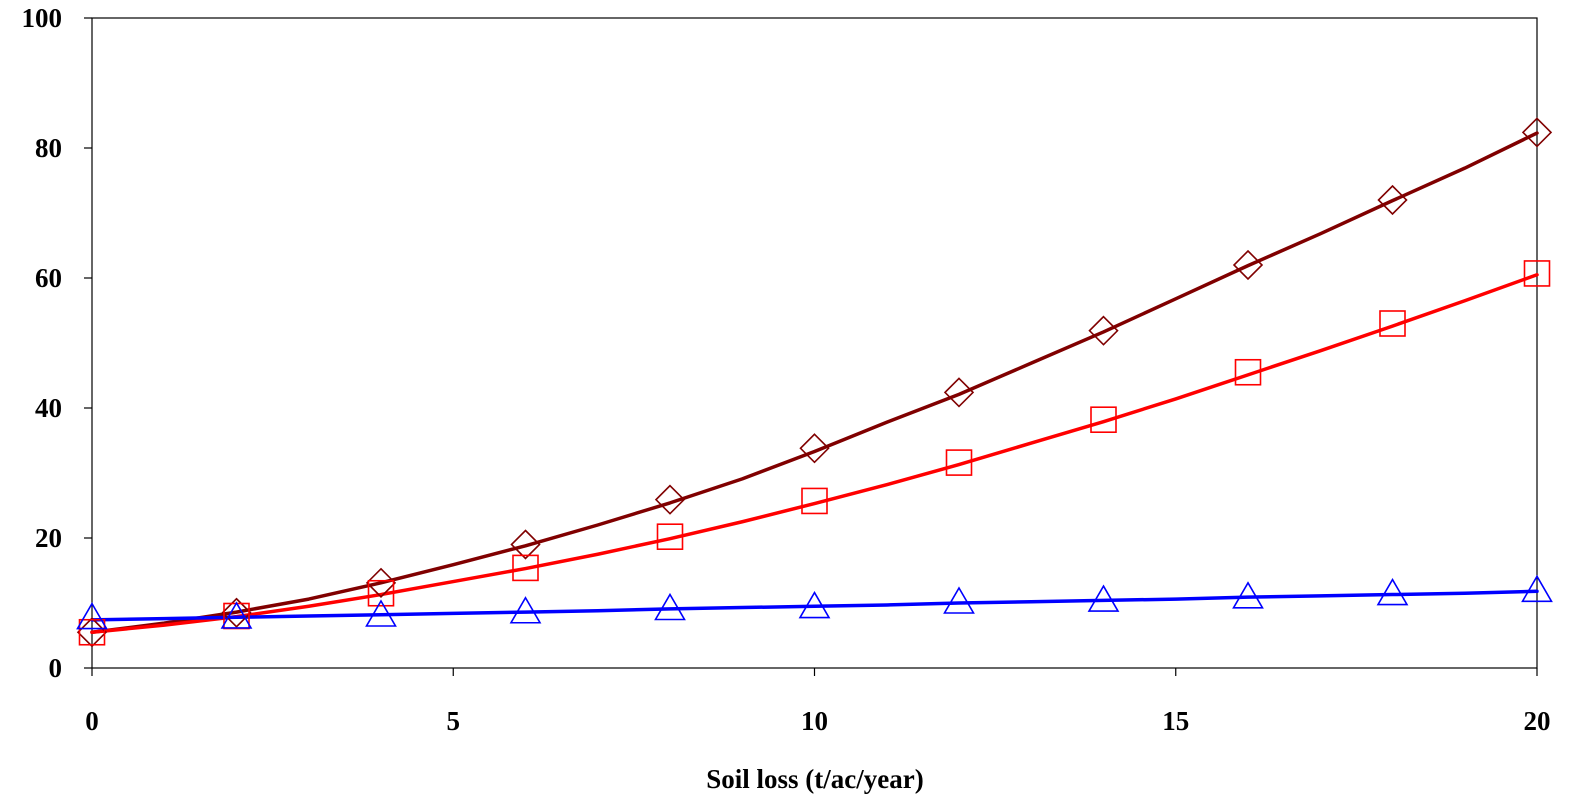  Describe the element at coordinates (48, 148) in the screenshot. I see `y-tick-label: 80` at that location.